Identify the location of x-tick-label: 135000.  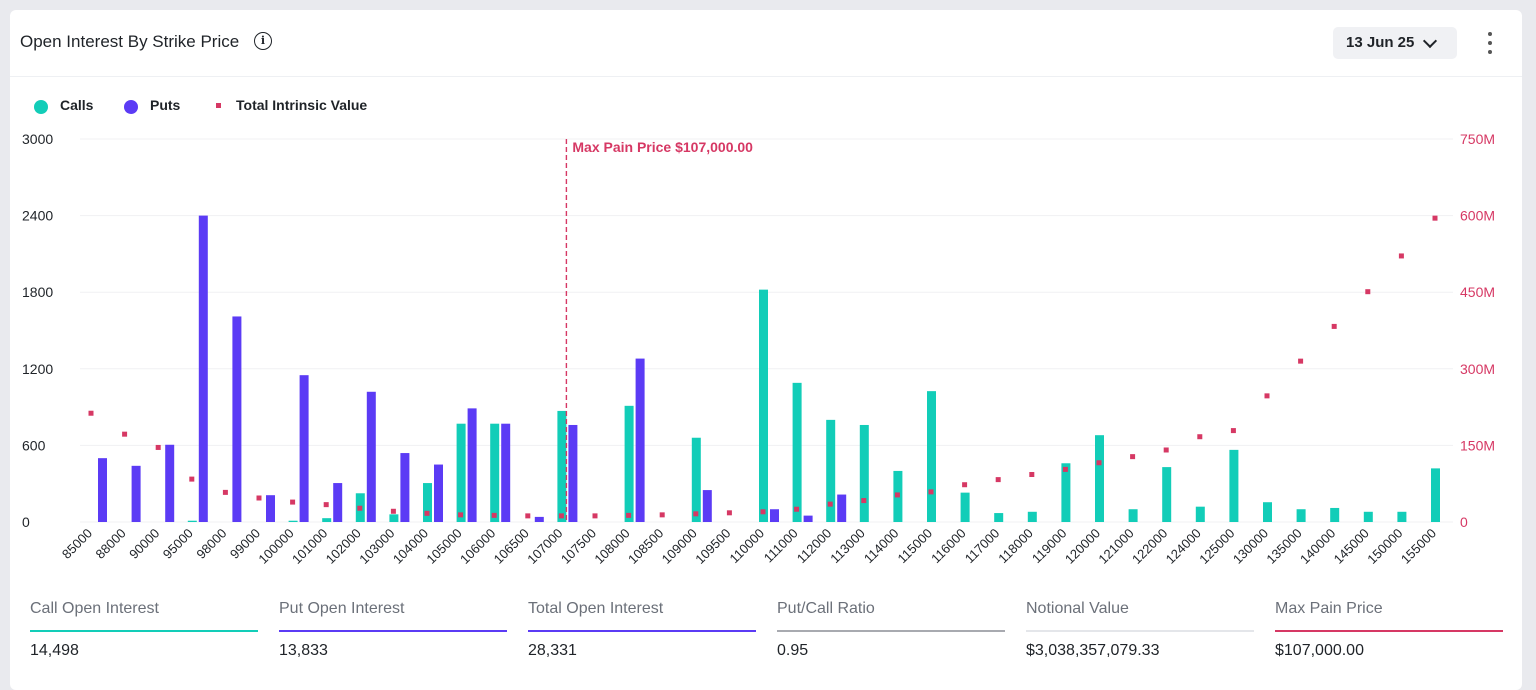
(1283, 546).